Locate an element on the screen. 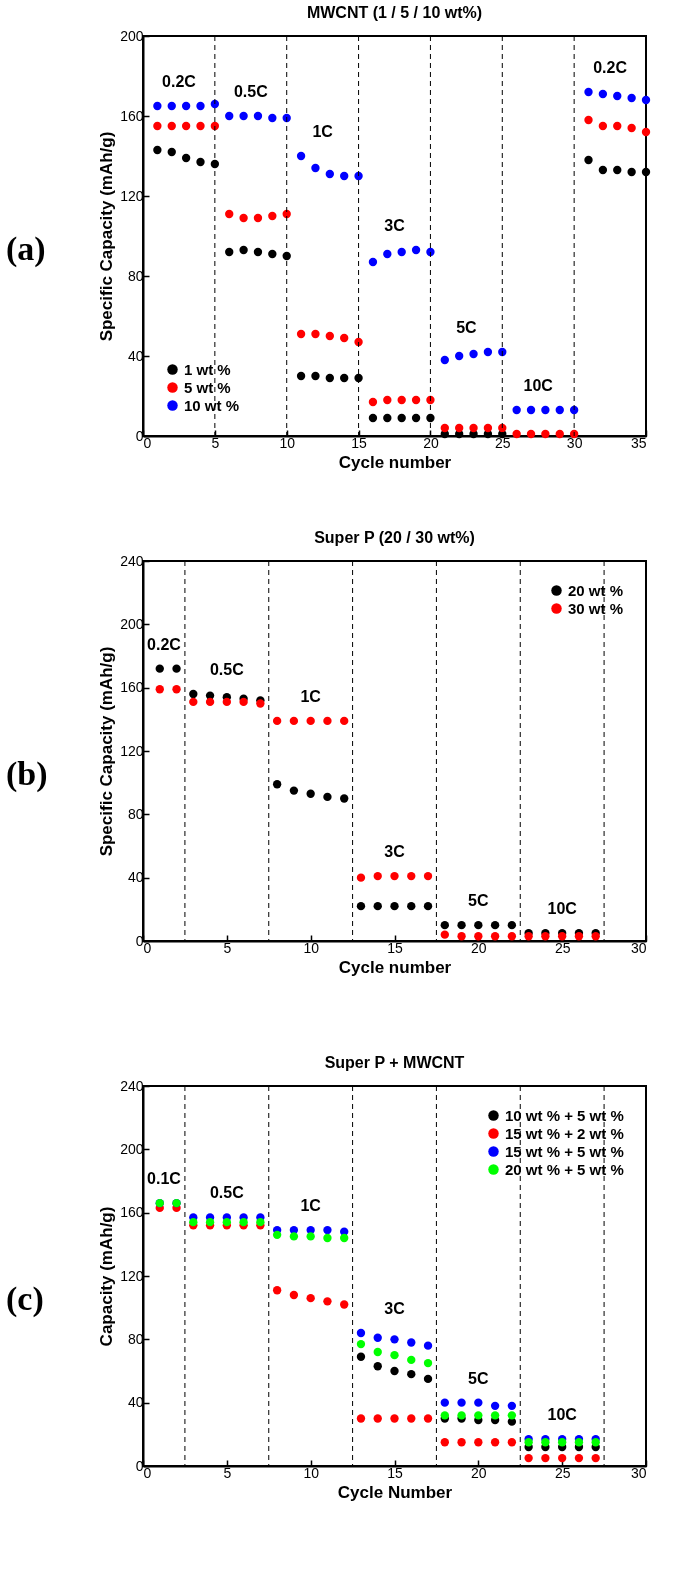 The height and width of the screenshot is (1589, 694). annotation: 5C is located at coordinates (479, 1378).